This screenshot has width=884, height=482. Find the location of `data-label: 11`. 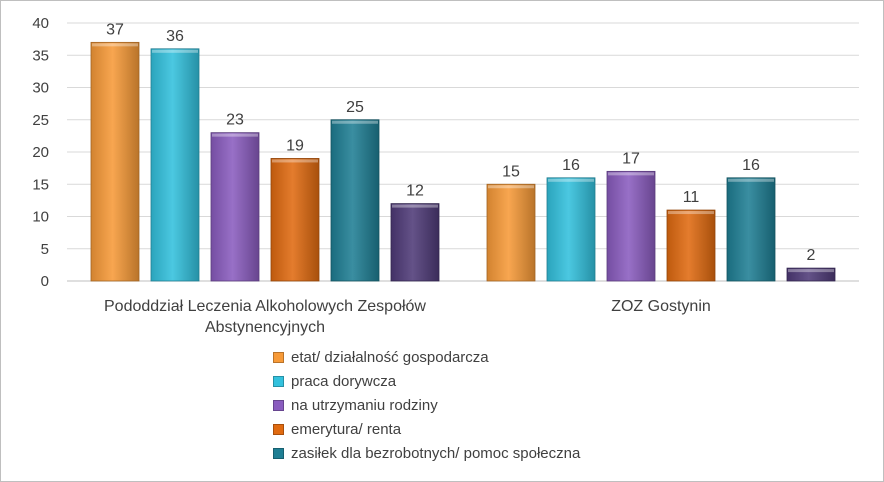

data-label: 11 is located at coordinates (691, 197).